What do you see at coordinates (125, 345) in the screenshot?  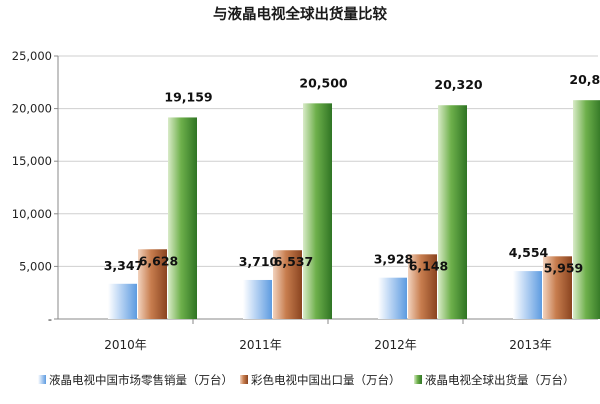 I see `x-tick-label: 2010年` at bounding box center [125, 345].